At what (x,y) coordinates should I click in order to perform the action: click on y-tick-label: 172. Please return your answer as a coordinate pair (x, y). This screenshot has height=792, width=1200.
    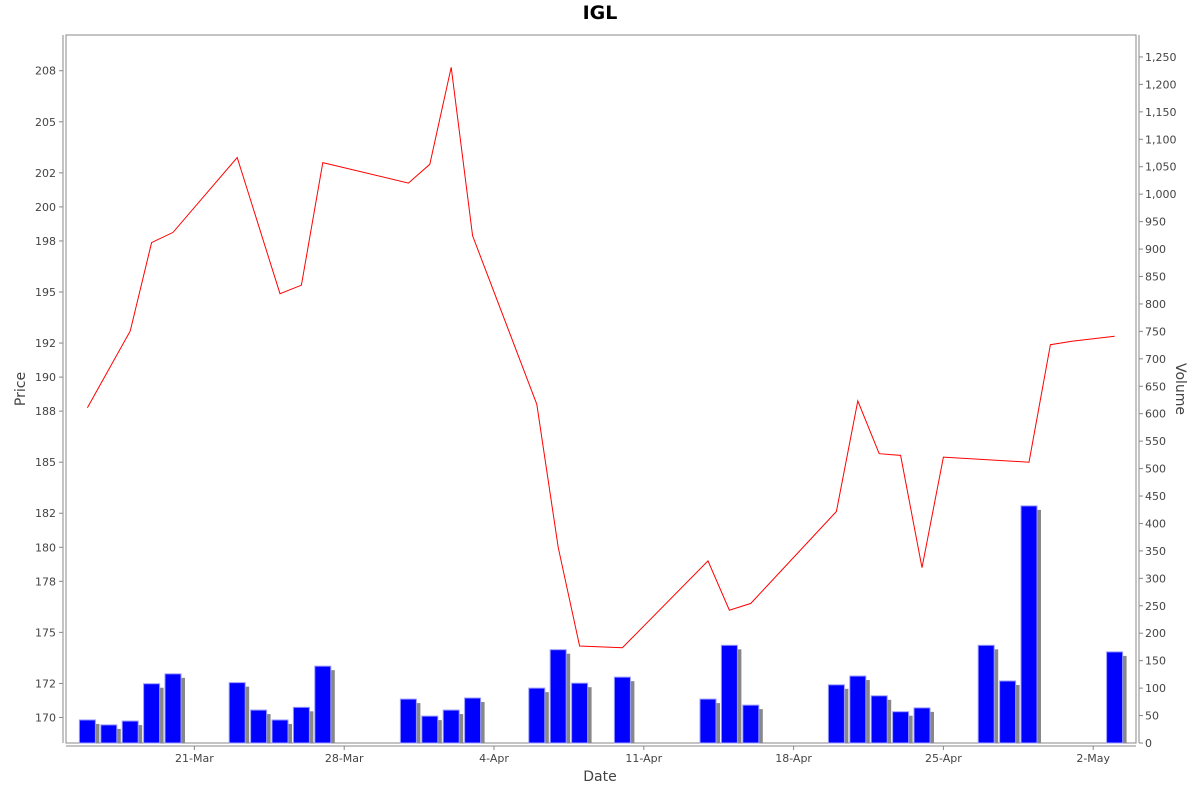
    Looking at the image, I should click on (45, 683).